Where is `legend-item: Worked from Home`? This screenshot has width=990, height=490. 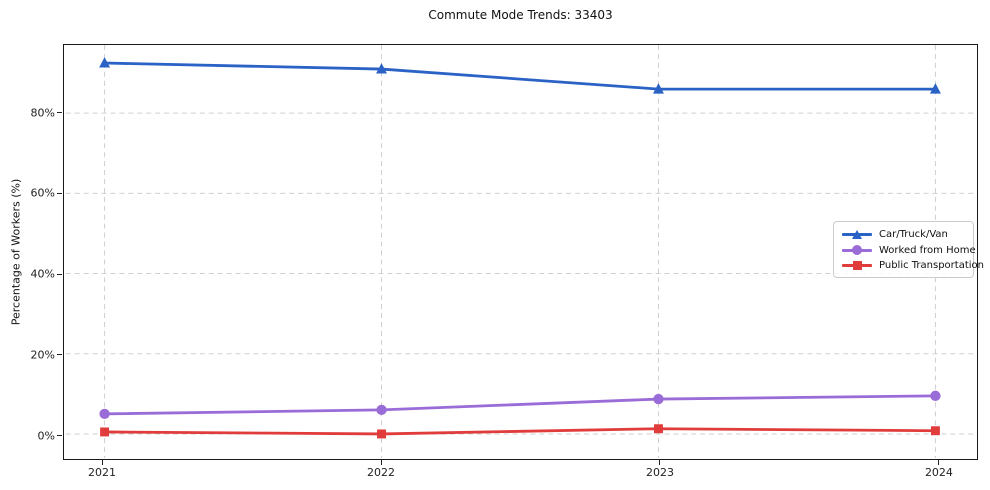
legend-item: Worked from Home is located at coordinates (909, 250).